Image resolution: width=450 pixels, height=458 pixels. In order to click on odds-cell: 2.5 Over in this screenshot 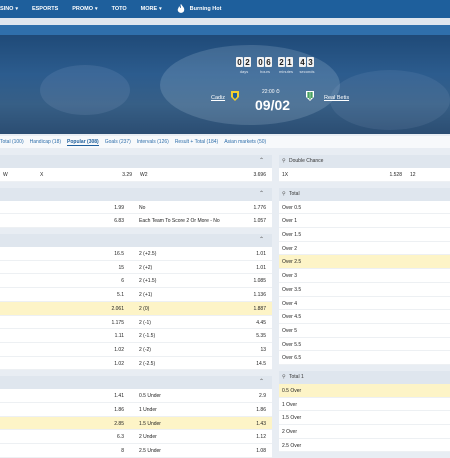, I will do `click(292, 445)`.